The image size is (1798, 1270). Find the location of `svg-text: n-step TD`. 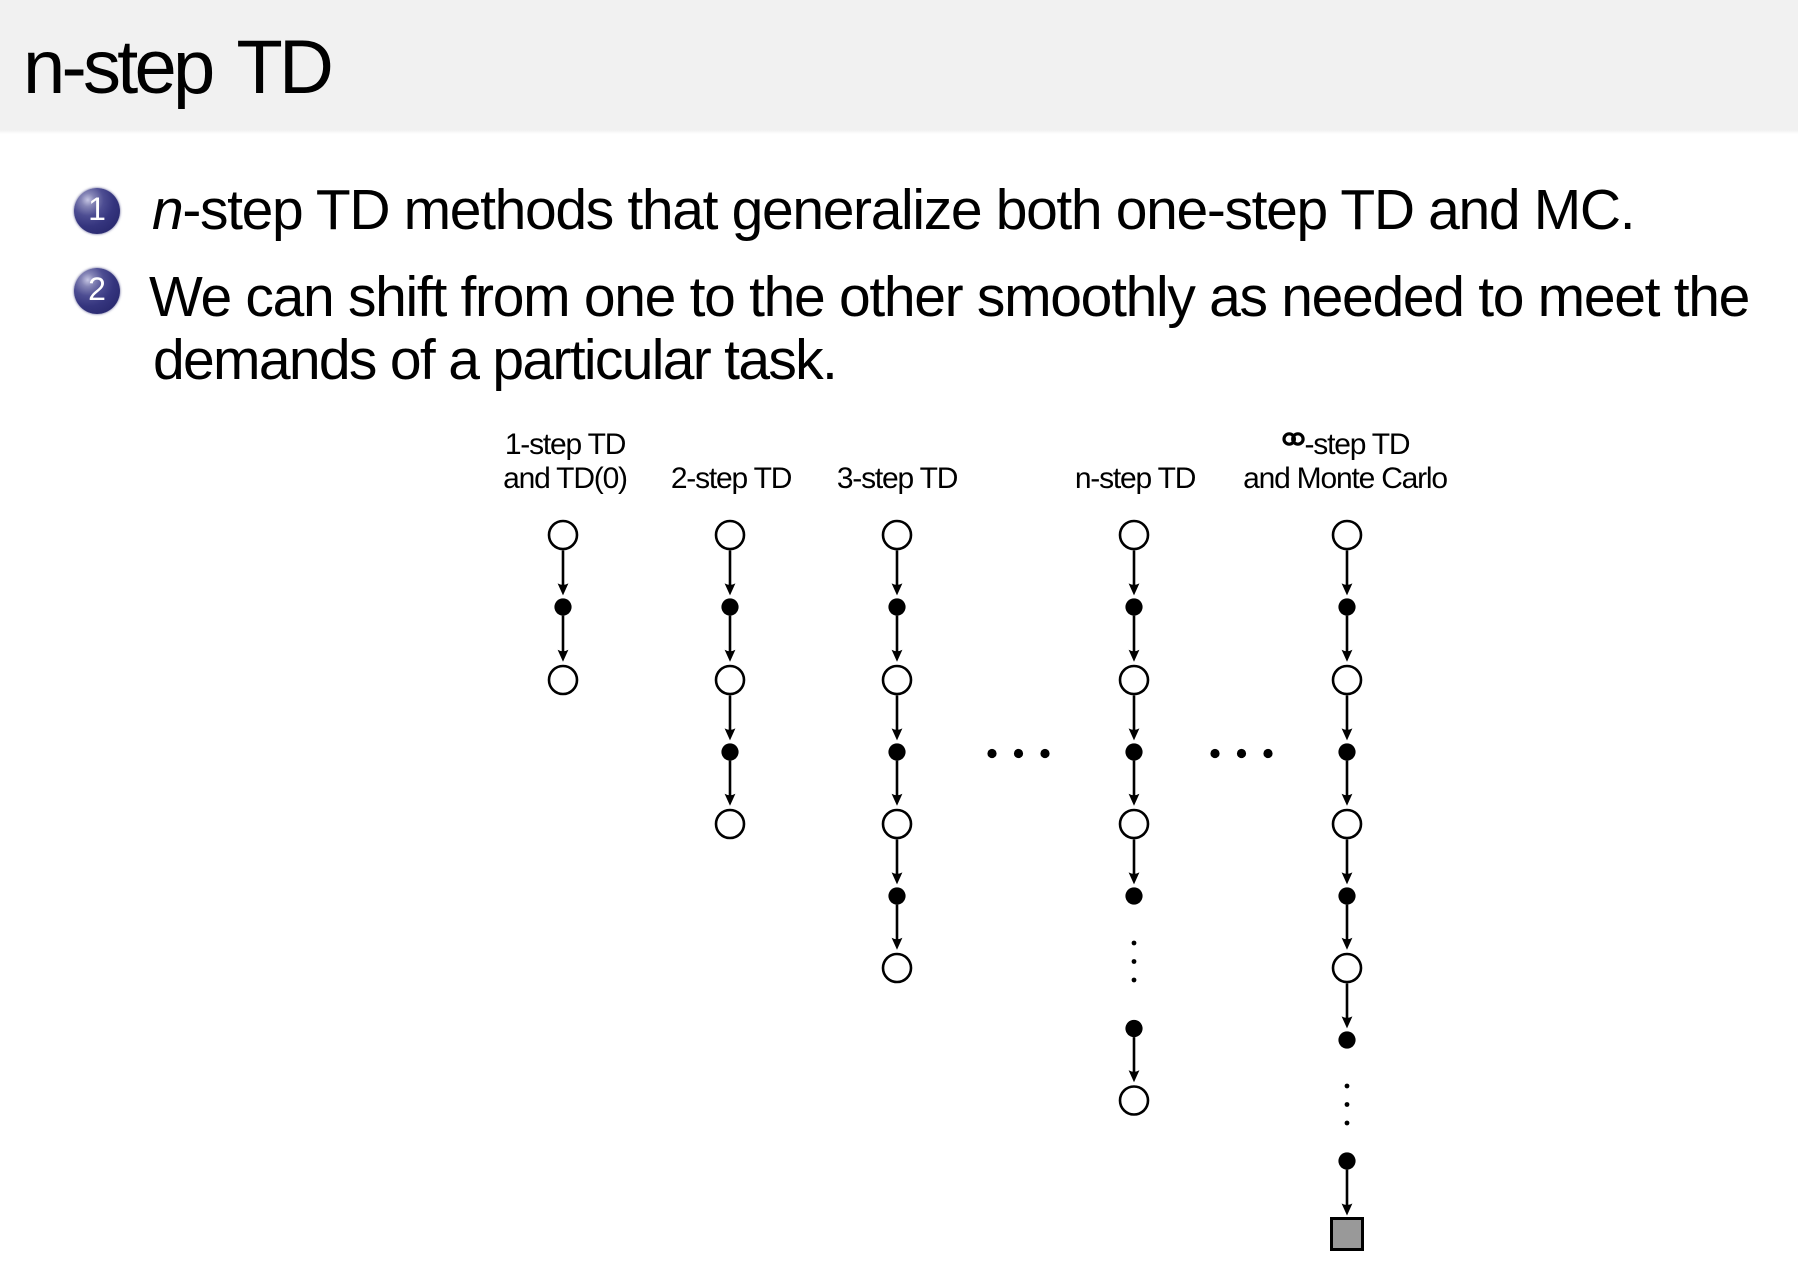

svg-text: n-step TD is located at coordinates (1135, 478).